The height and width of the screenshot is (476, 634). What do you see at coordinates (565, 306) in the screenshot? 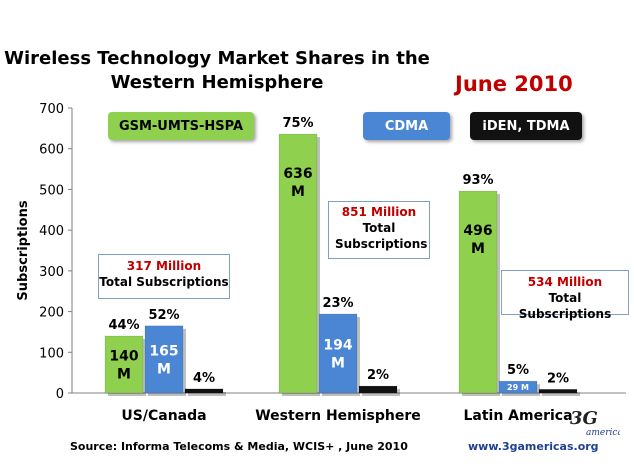
I see `annotation-la-rest: Total Subscriptions` at bounding box center [565, 306].